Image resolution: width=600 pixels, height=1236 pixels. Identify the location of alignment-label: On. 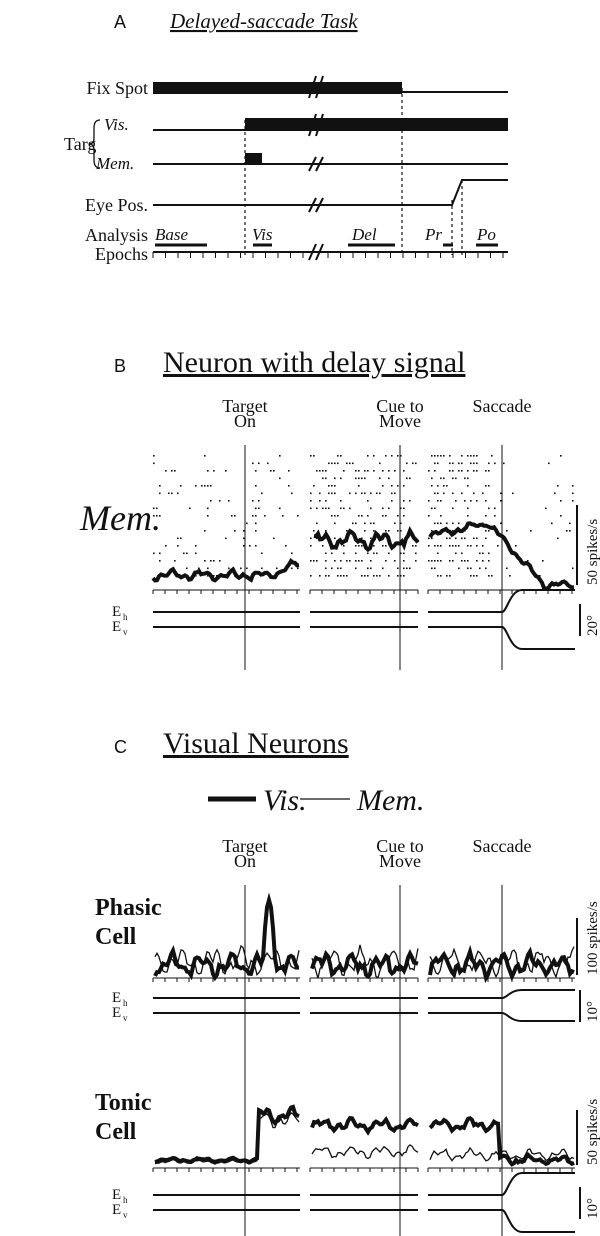
(245, 861).